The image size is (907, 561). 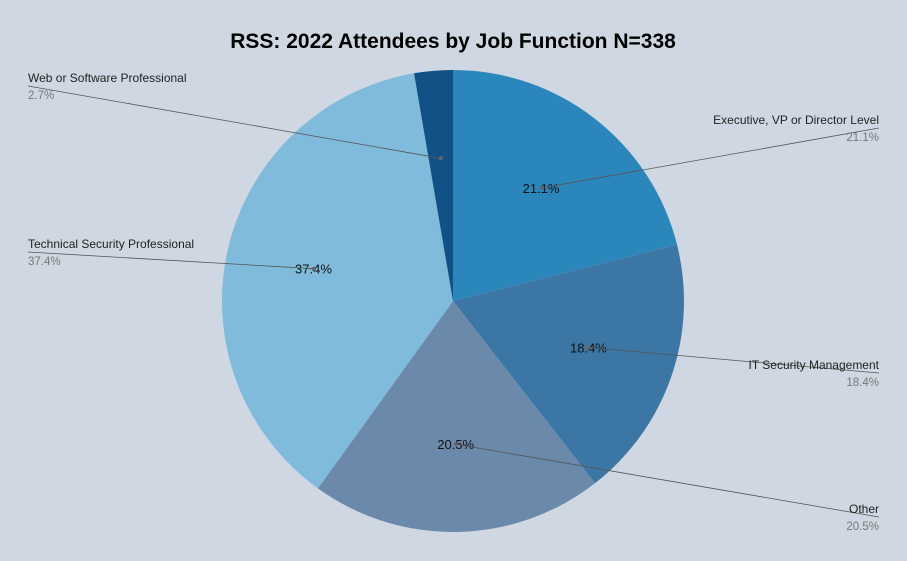 What do you see at coordinates (313, 268) in the screenshot?
I see `leader-dot-technical-security-professional` at bounding box center [313, 268].